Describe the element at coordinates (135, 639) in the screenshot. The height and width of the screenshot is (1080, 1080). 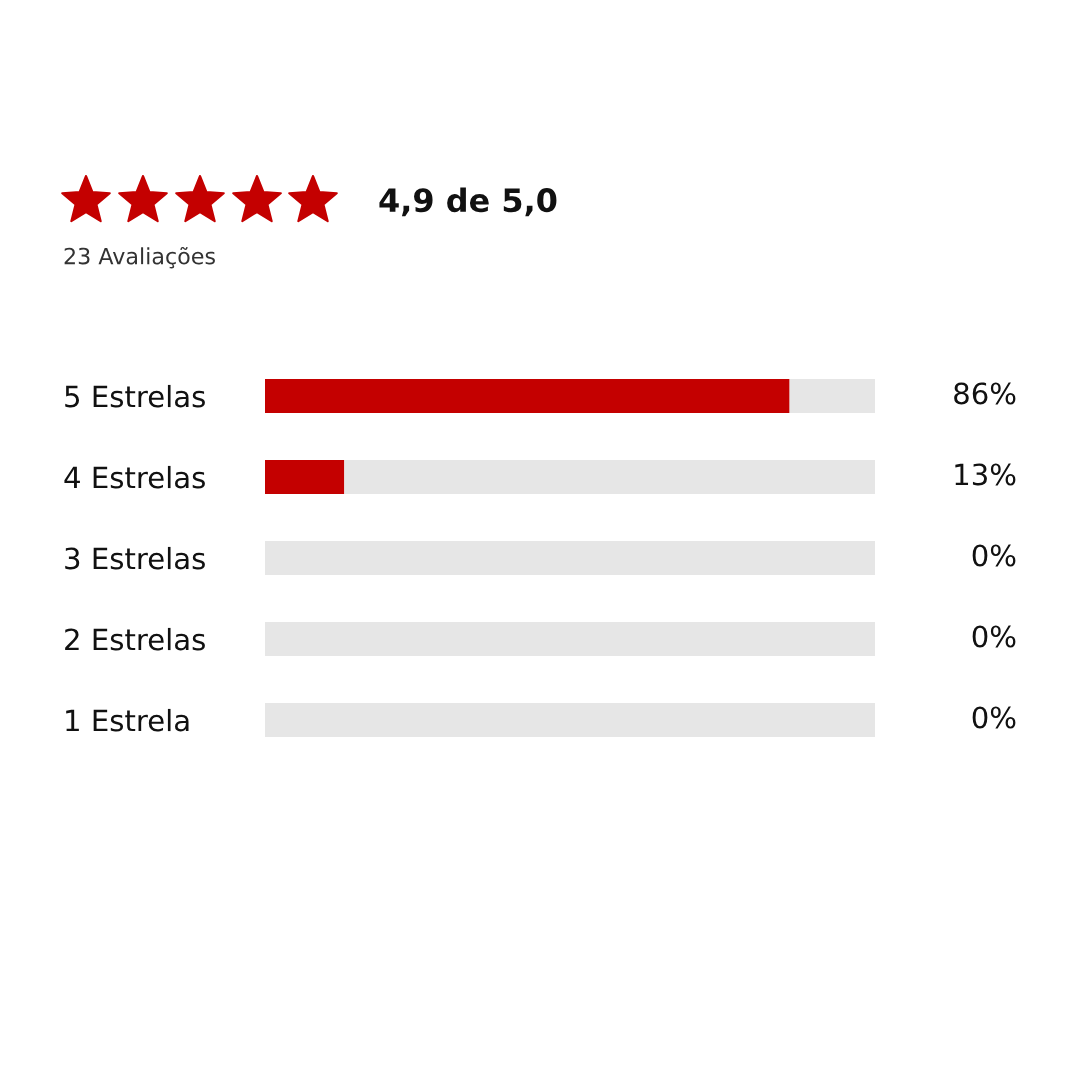
I see `y-tick-label: 2 Estrelas` at that location.